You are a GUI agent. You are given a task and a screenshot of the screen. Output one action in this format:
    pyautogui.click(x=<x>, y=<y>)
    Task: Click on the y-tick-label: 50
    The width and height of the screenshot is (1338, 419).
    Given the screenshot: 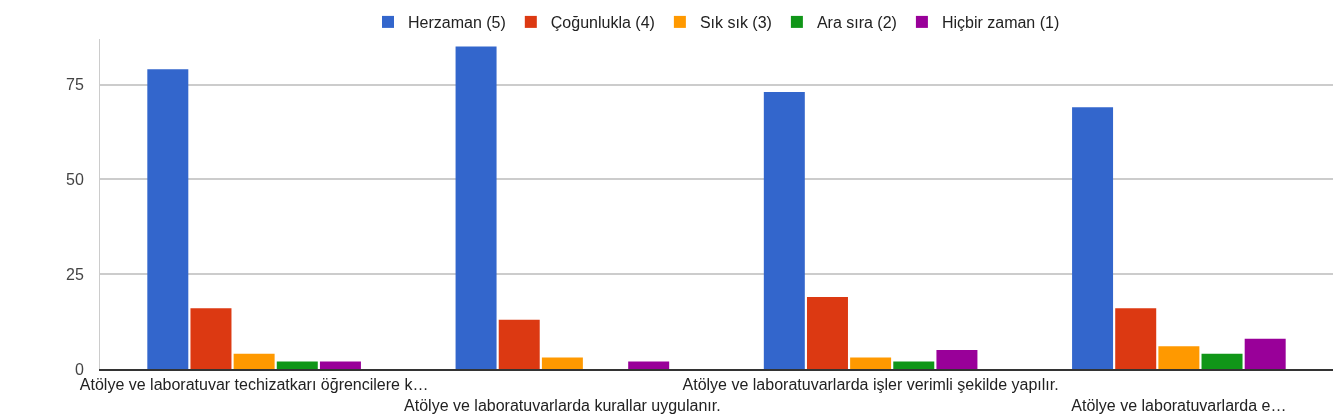 What is the action you would take?
    pyautogui.click(x=75, y=179)
    